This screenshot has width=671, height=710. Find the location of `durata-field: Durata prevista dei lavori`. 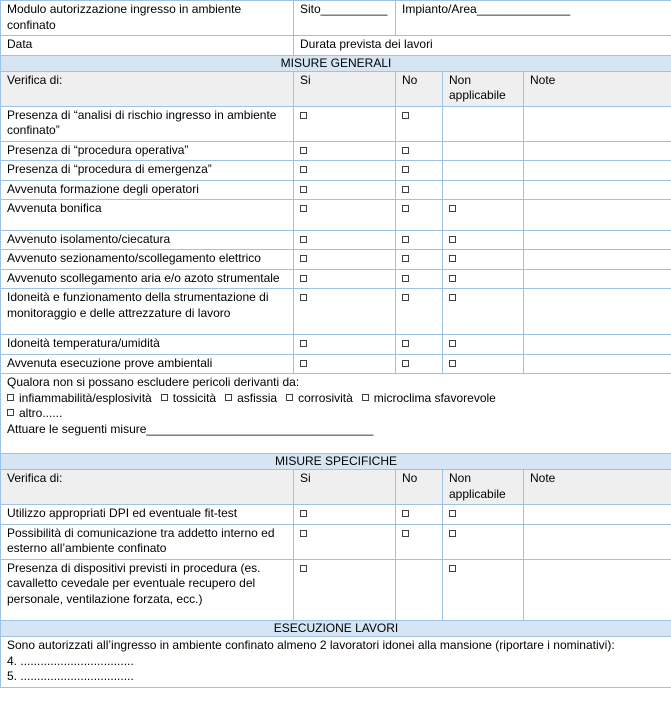

durata-field: Durata prevista dei lavori is located at coordinates (481, 45).